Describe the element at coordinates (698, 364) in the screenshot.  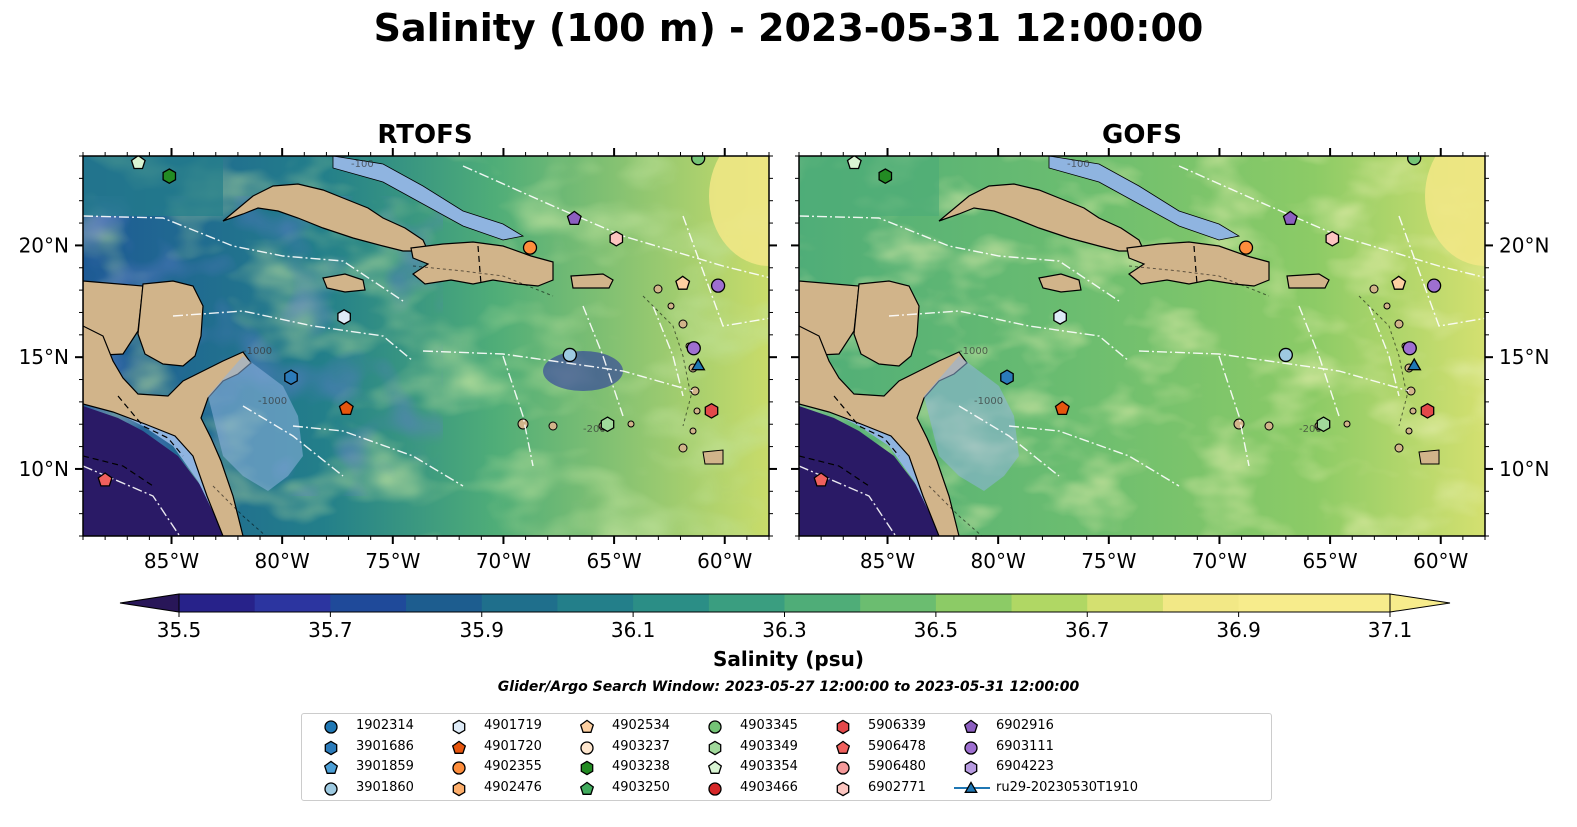
I see `obs-marker-ru29-20230530T1910` at that location.